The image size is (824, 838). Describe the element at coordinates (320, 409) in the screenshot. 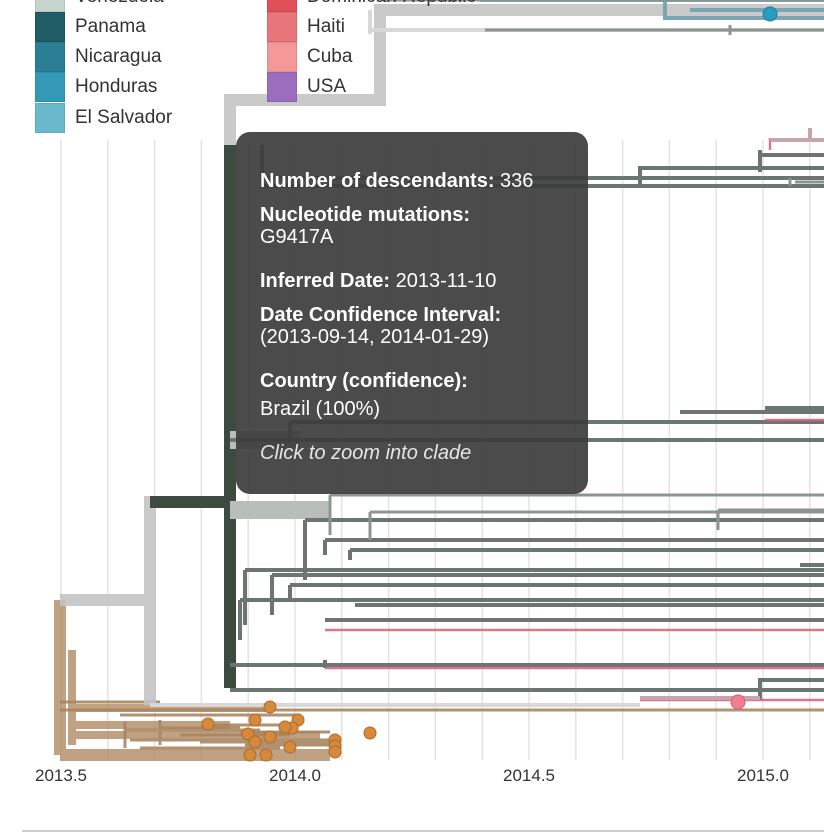

I see `country-confidence-value: Brazil (100%)` at that location.